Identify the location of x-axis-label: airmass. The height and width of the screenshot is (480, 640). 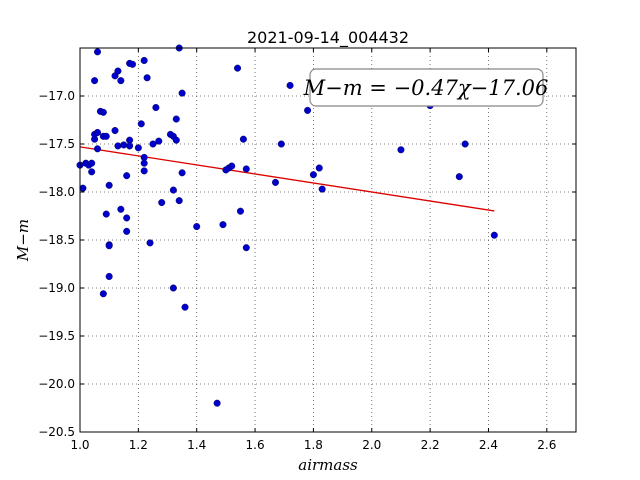
(328, 465).